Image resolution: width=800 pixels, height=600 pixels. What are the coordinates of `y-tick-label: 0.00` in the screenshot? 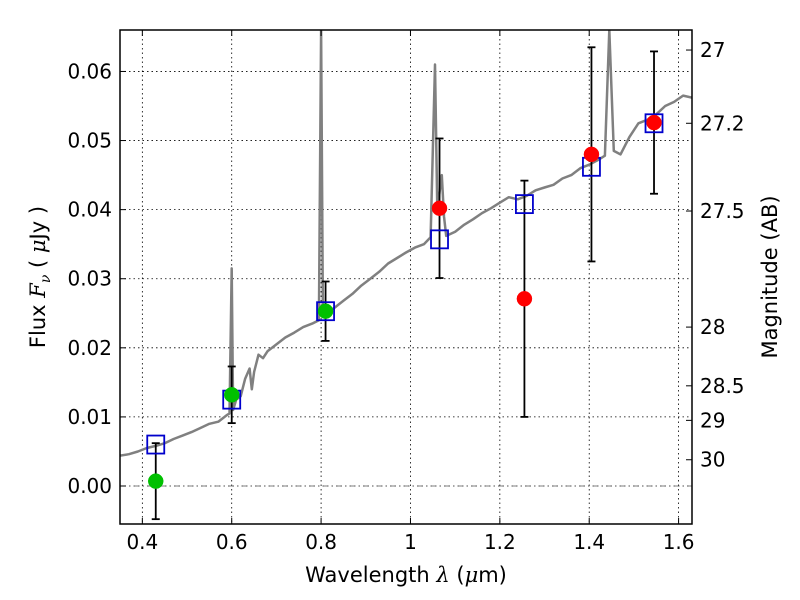 It's located at (89, 486).